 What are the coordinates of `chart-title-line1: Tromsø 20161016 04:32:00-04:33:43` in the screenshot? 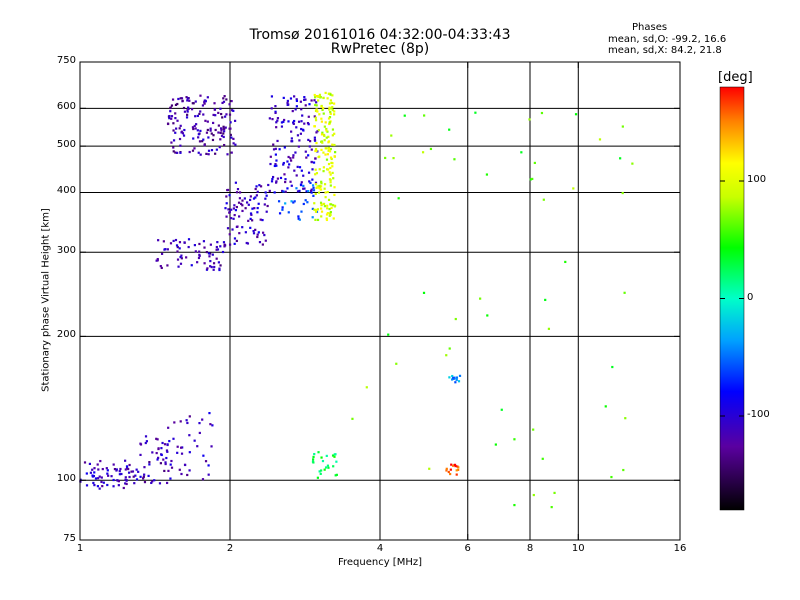 It's located at (380, 35).